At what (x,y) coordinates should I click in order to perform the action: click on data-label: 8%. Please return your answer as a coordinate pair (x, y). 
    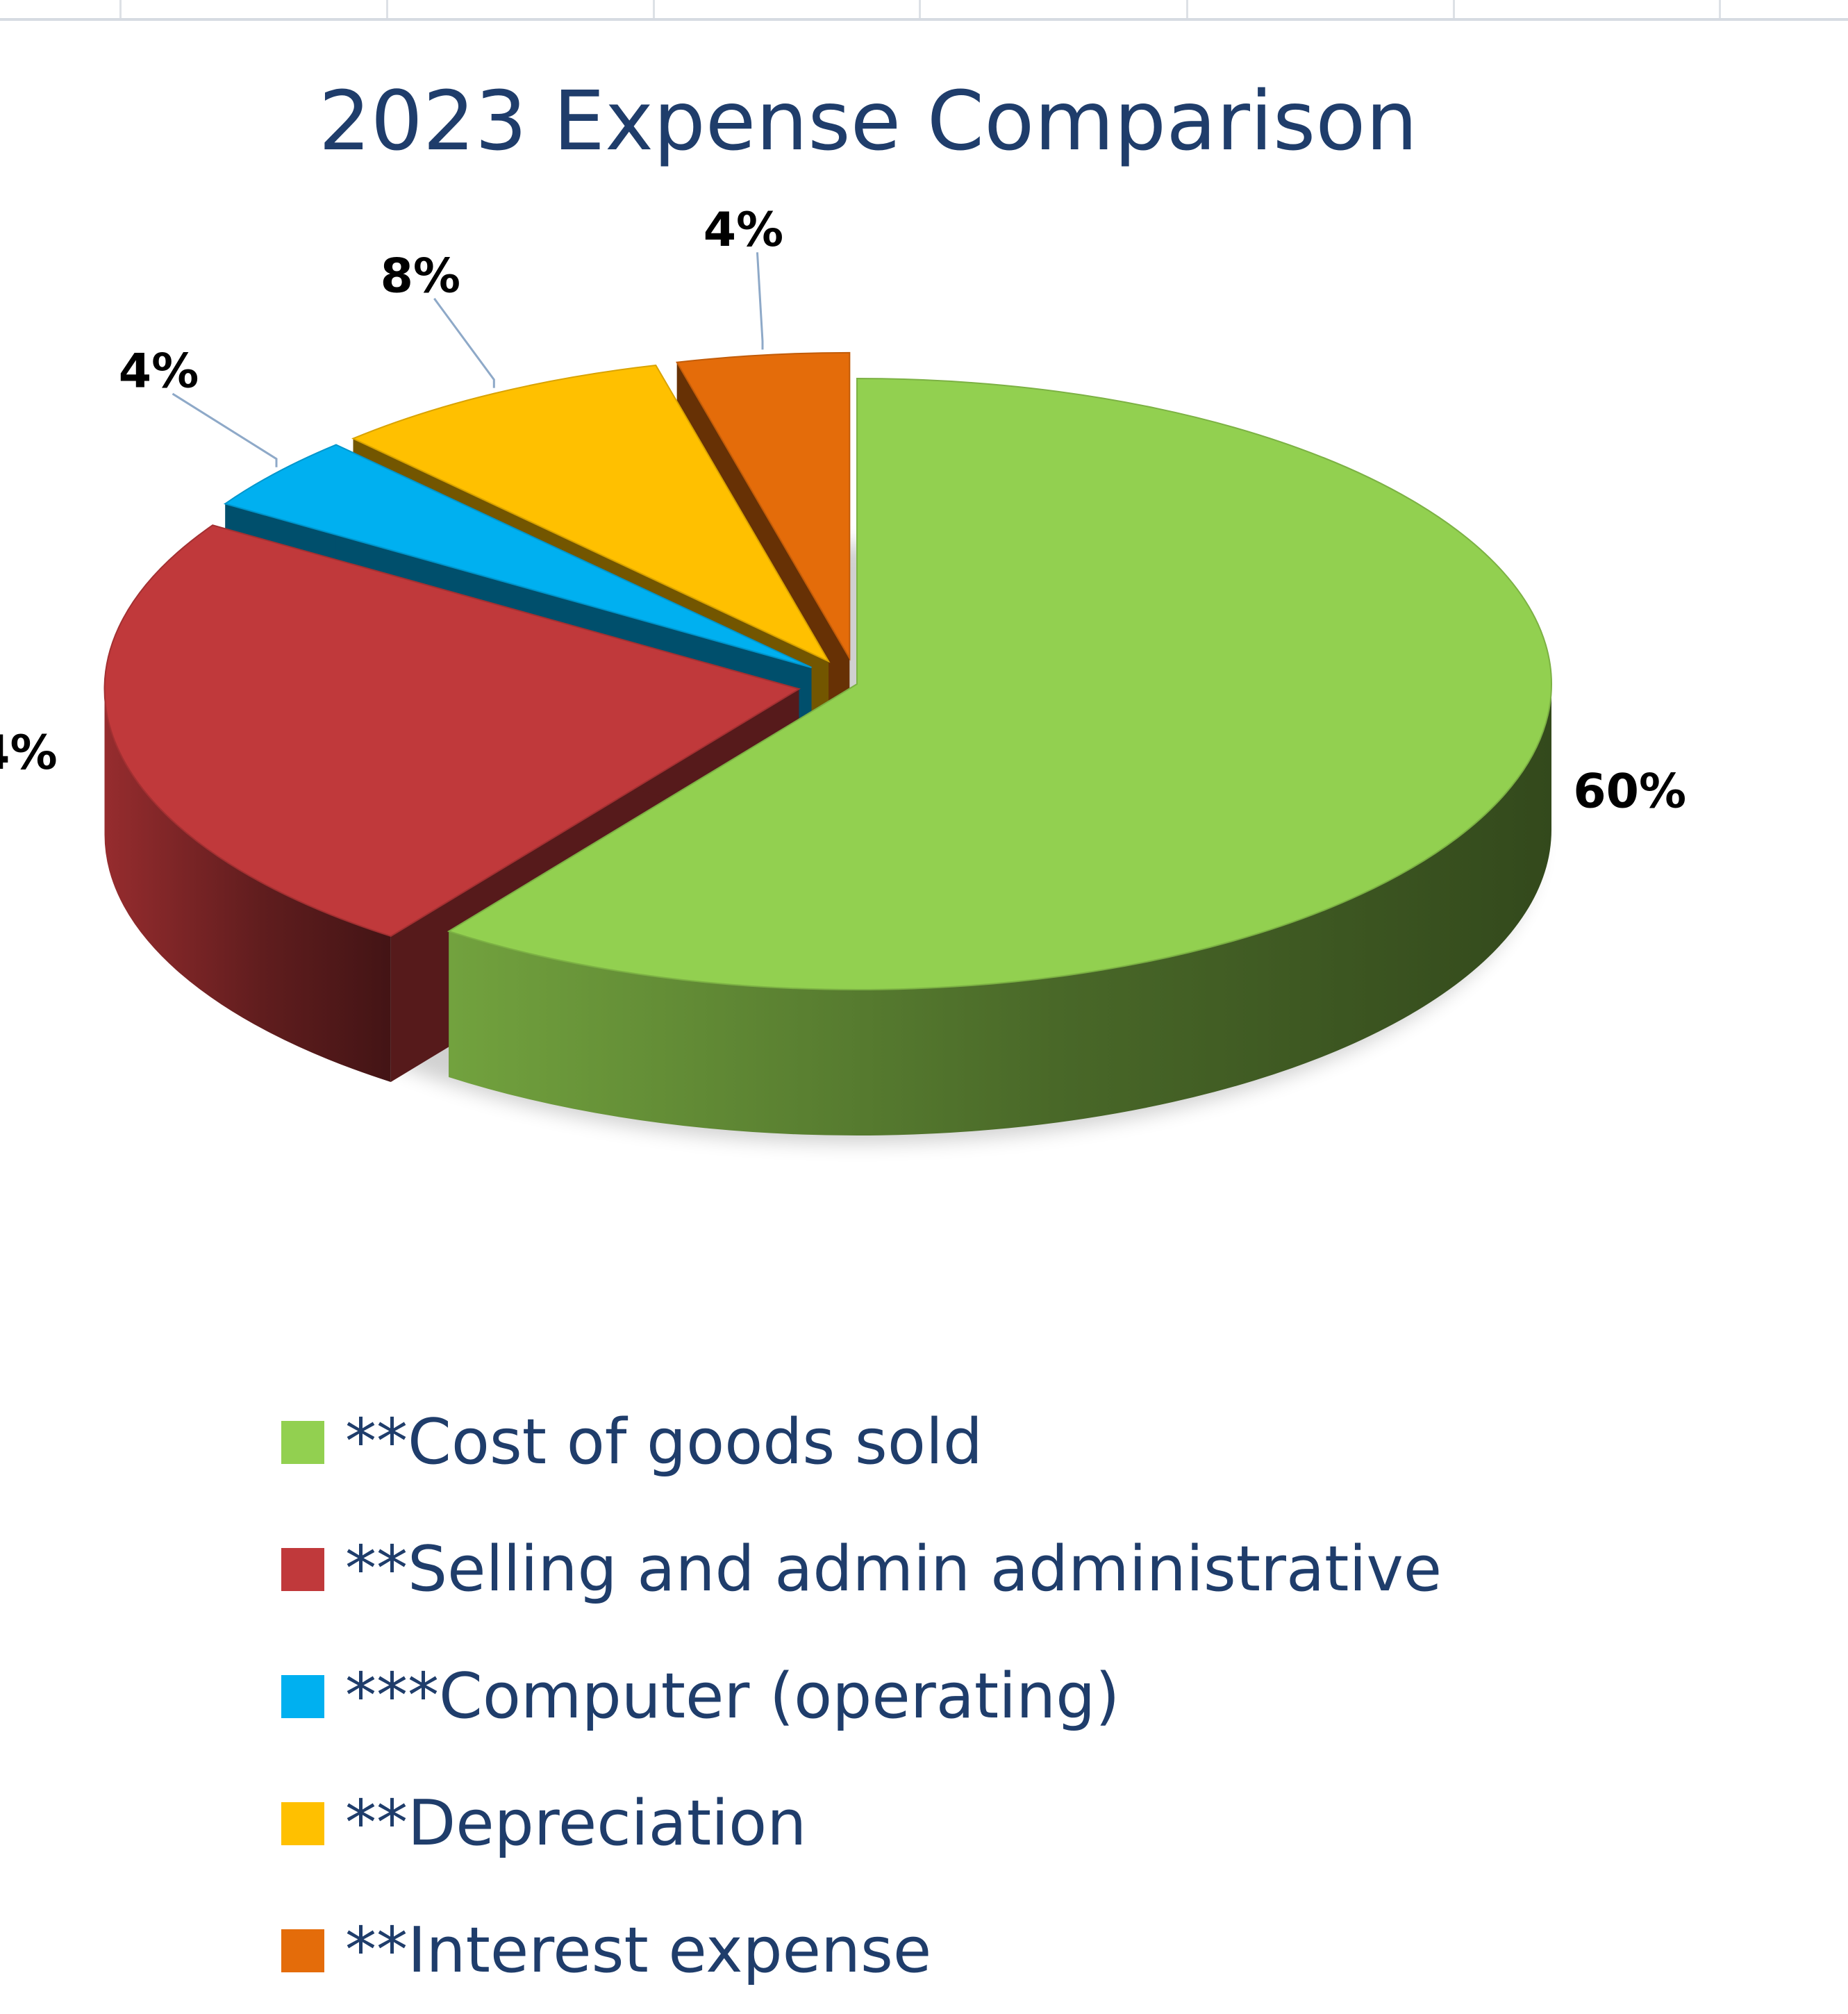
    Looking at the image, I should click on (420, 276).